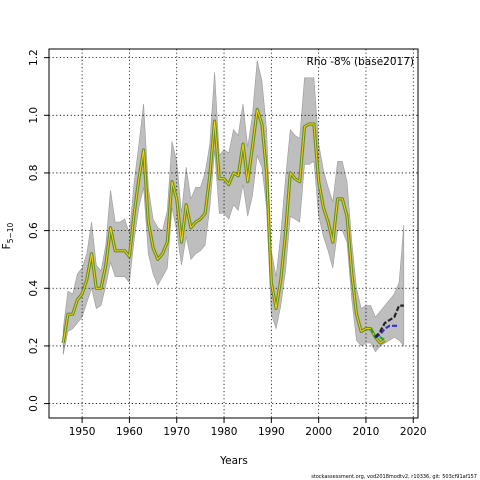 The width and height of the screenshot is (480, 480). What do you see at coordinates (10, 232) in the screenshot?
I see `y-axis-label-sub: 5−10` at bounding box center [10, 232].